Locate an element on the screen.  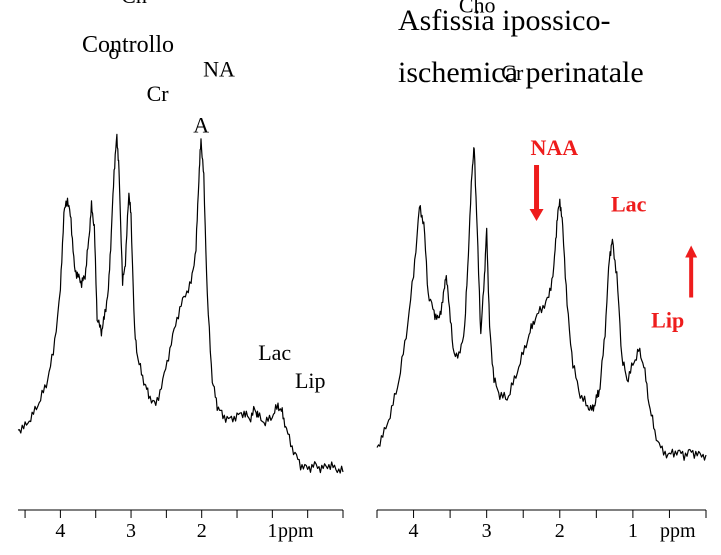
peak-label-na: NA is located at coordinates (219, 69).